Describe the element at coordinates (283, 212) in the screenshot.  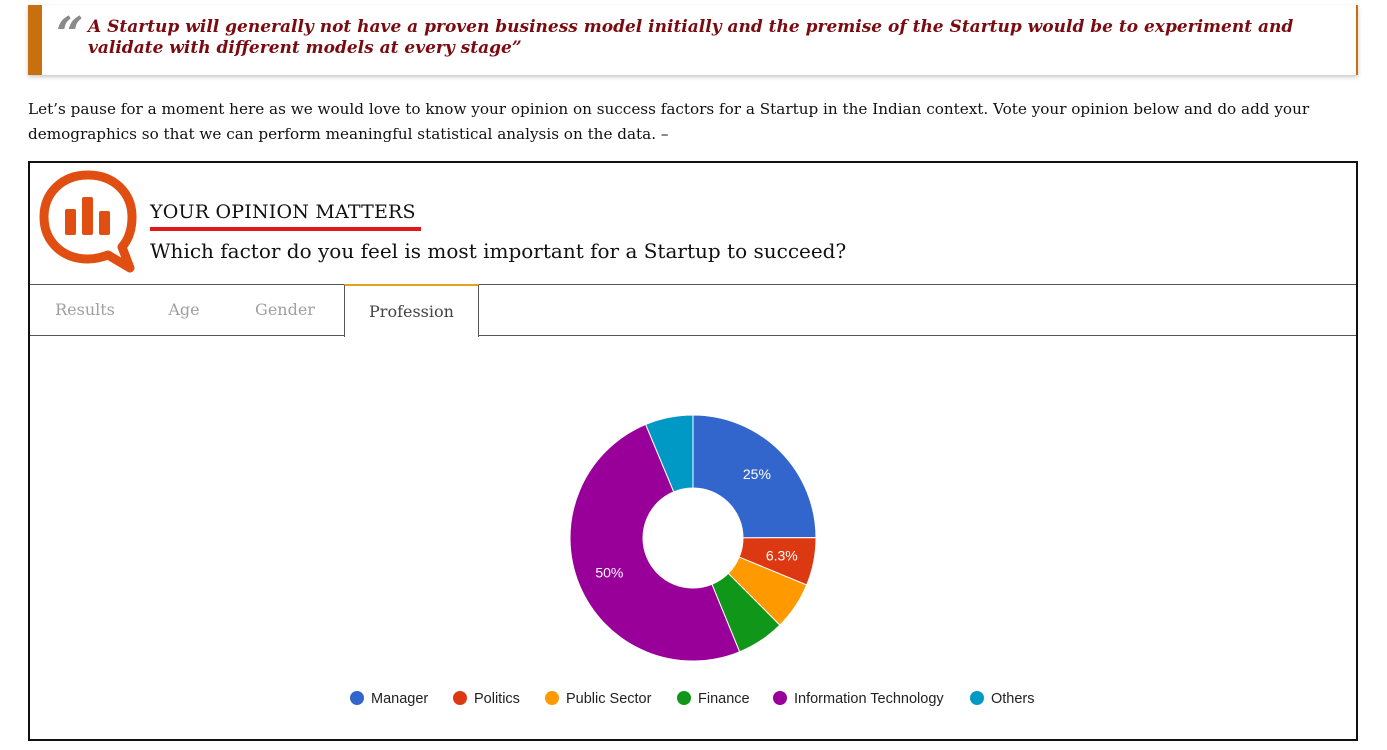
I see `poll-title: YOUR OPINION MATTERS` at that location.